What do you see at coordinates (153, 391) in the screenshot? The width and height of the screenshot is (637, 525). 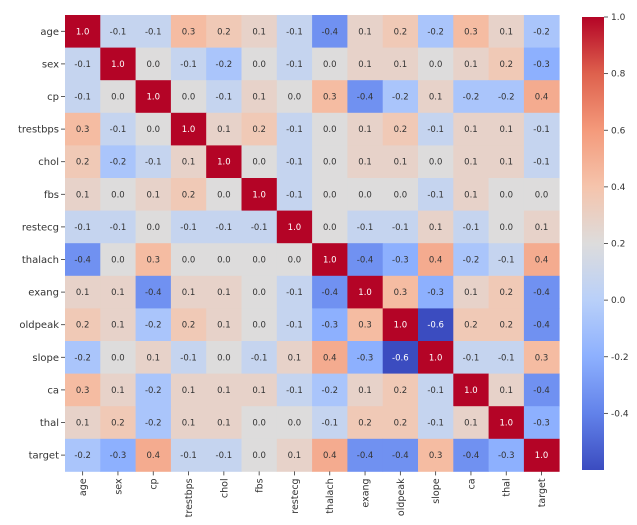 I see `cell-value-ca-cp: -0.2` at bounding box center [153, 391].